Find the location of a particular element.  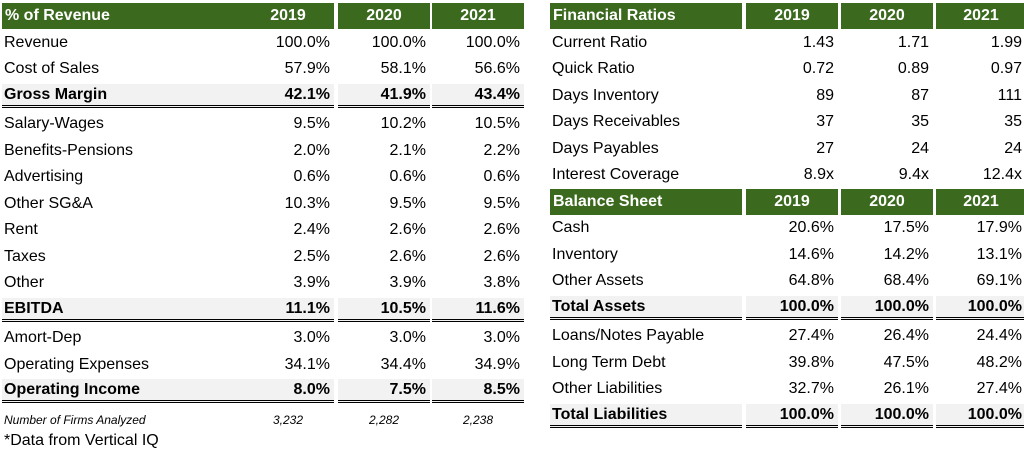

balance-row-label: Total Liabilities is located at coordinates (646, 415).